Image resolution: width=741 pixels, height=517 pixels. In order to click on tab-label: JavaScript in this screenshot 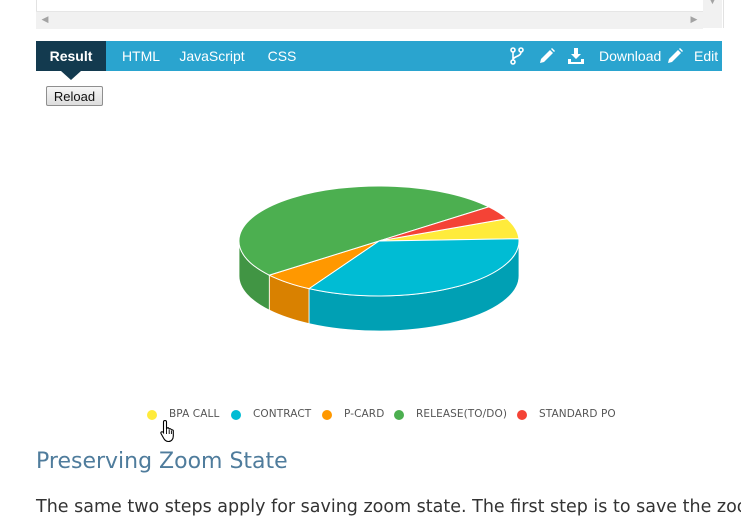, I will do `click(212, 56)`.